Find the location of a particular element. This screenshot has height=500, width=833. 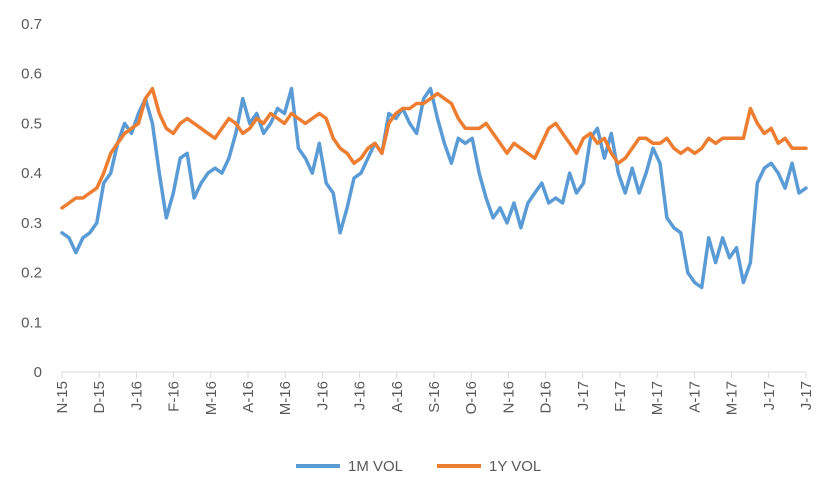

y-tick-label: 0 is located at coordinates (38, 372).